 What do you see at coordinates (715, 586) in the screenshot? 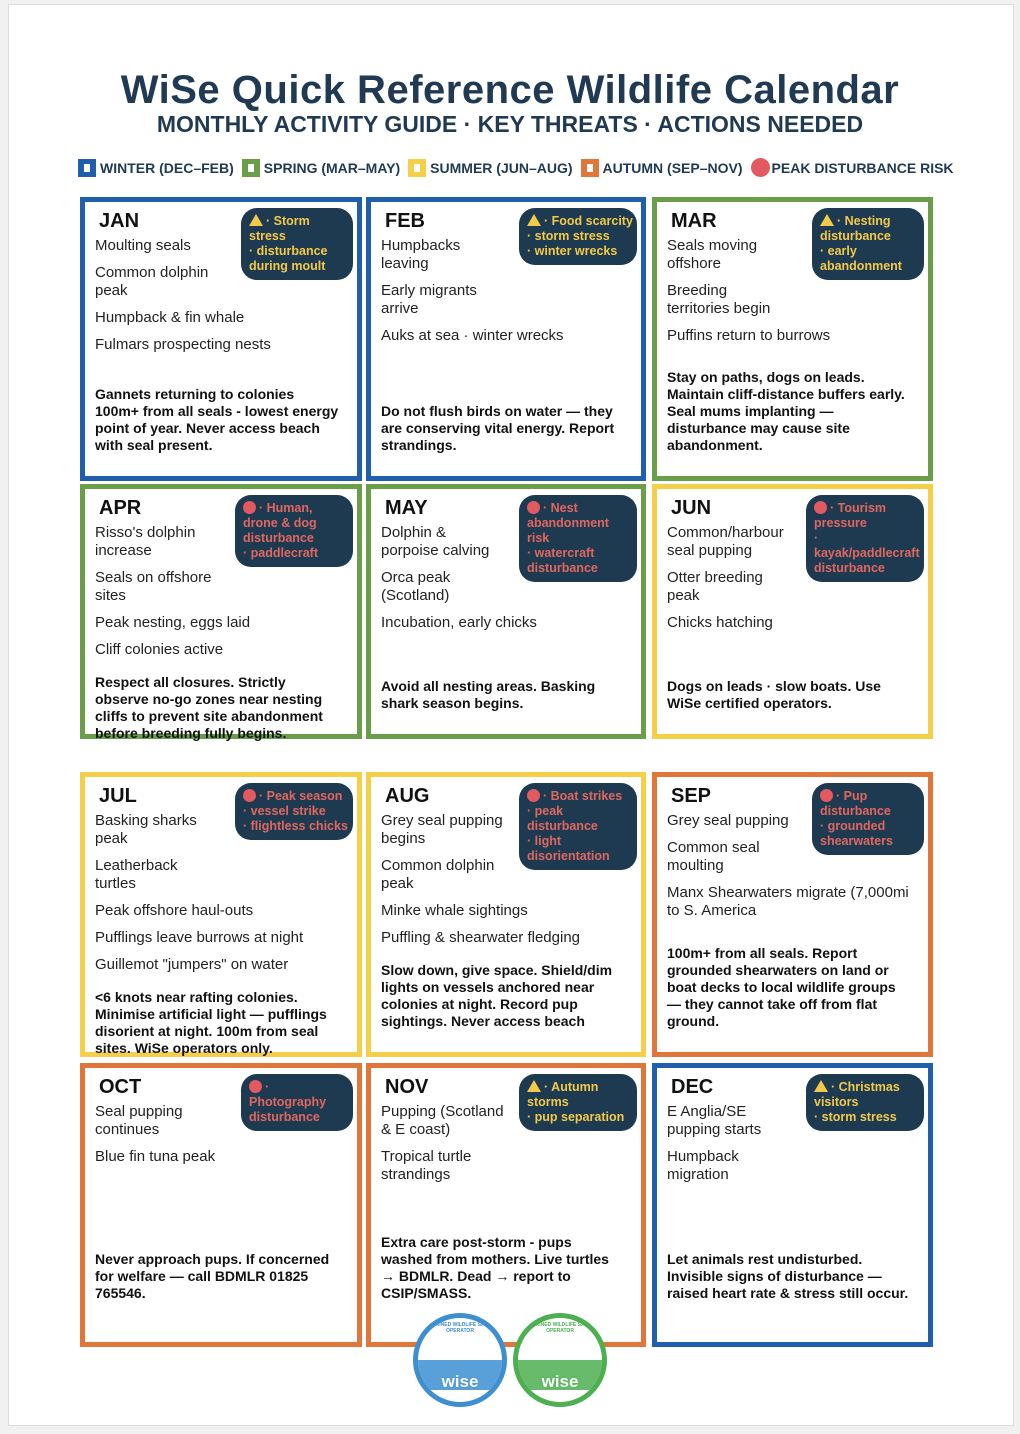
I see `activity-item: Otter breeding peak` at bounding box center [715, 586].